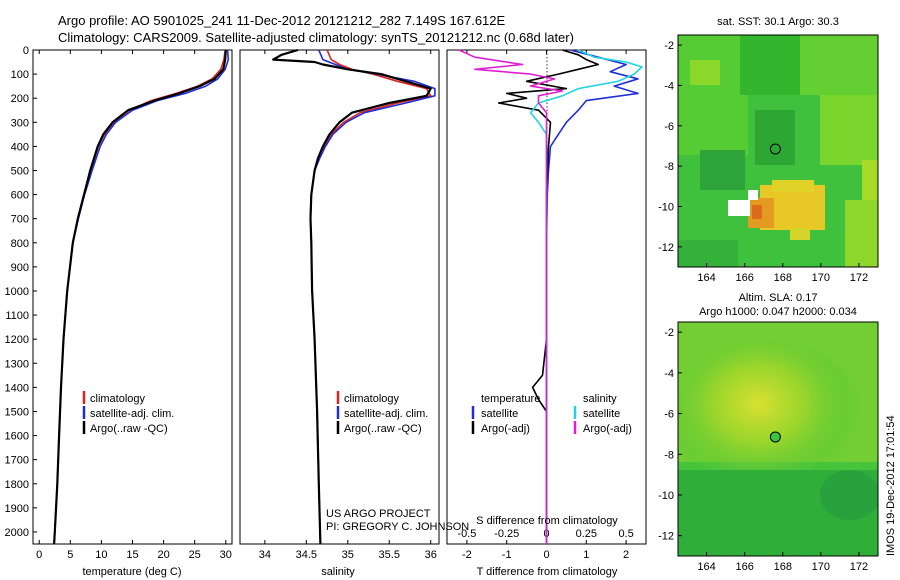  What do you see at coordinates (17, 437) in the screenshot?
I see `y-tick-label: 1600` at bounding box center [17, 437].